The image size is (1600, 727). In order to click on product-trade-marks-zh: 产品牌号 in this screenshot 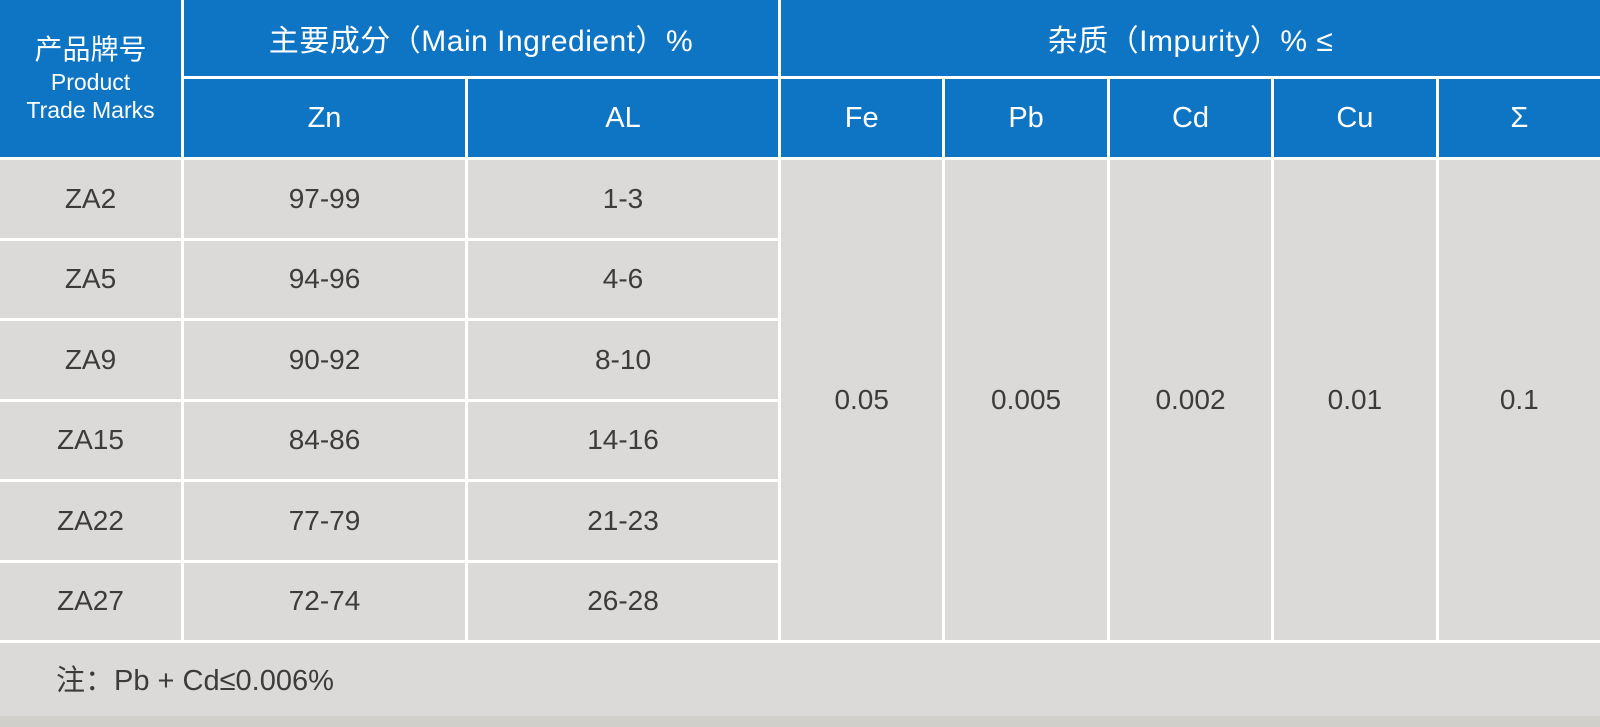, I will do `click(90, 50)`.